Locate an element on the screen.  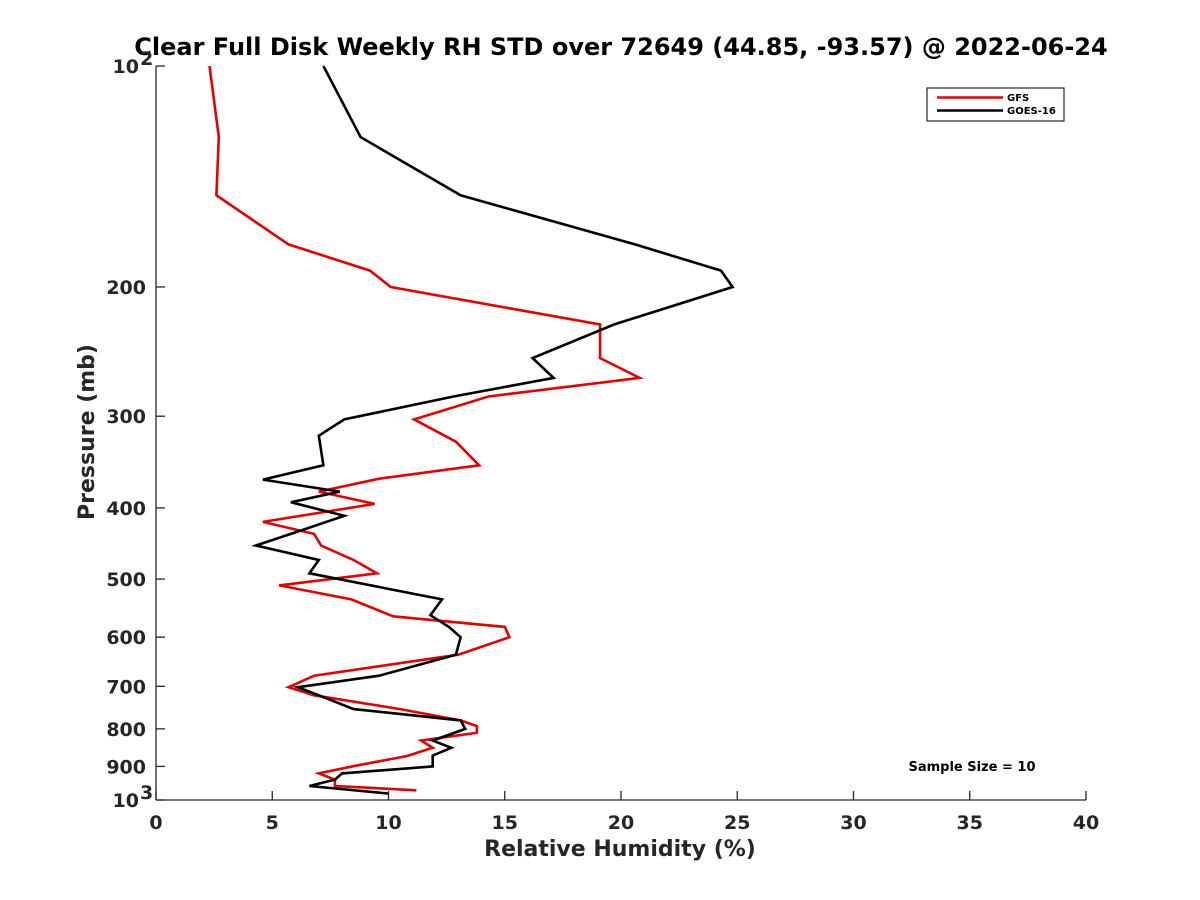
x-tick-label: 0 is located at coordinates (155, 823).